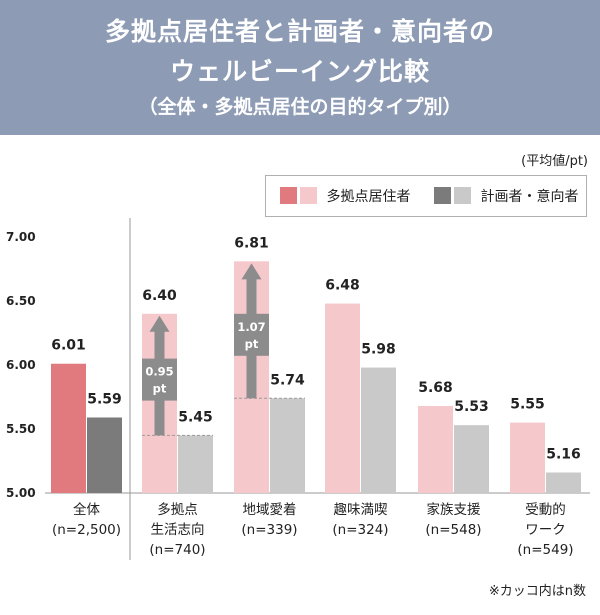 This screenshot has height=615, width=600. What do you see at coordinates (21, 237) in the screenshot?
I see `y-tick-label: 7.00` at bounding box center [21, 237].